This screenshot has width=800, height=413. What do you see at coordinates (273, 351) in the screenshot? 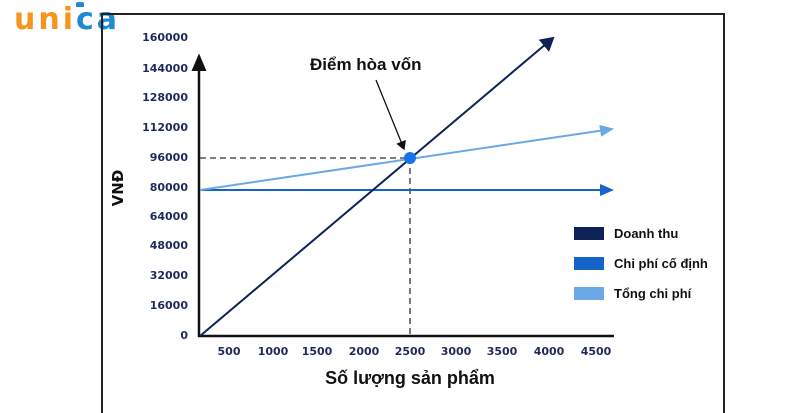
I see `x-tick: 1000` at bounding box center [273, 351].